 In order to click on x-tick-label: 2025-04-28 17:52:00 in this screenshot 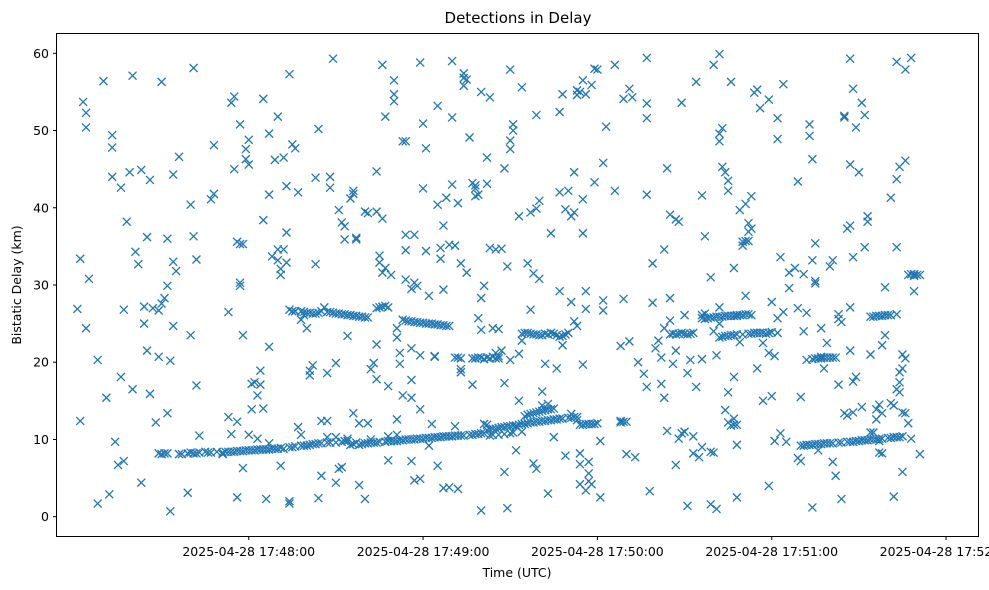, I will do `click(934, 551)`.